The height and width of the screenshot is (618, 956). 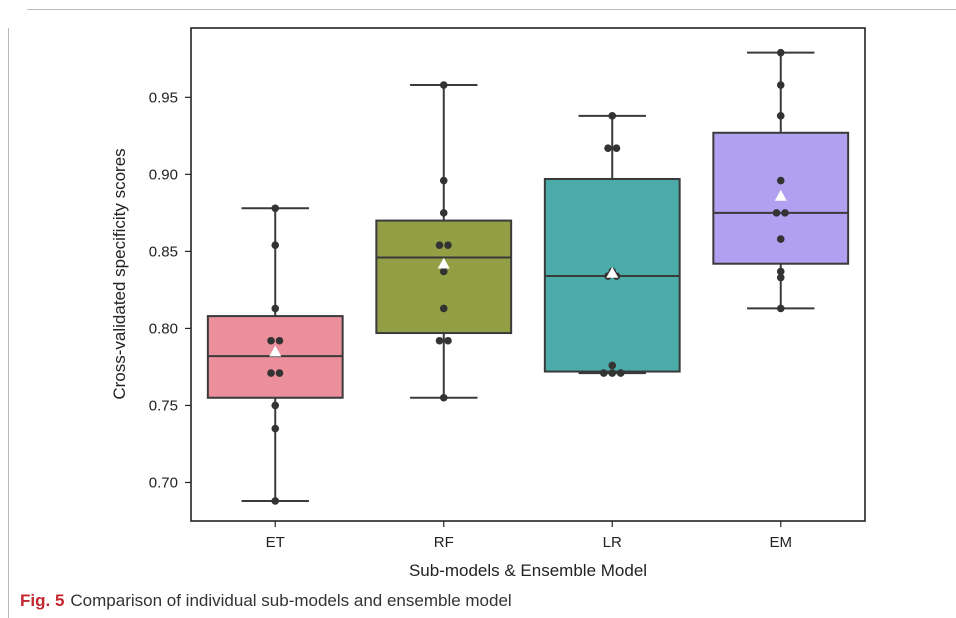 What do you see at coordinates (275, 542) in the screenshot?
I see `x-tick-label: ET` at bounding box center [275, 542].